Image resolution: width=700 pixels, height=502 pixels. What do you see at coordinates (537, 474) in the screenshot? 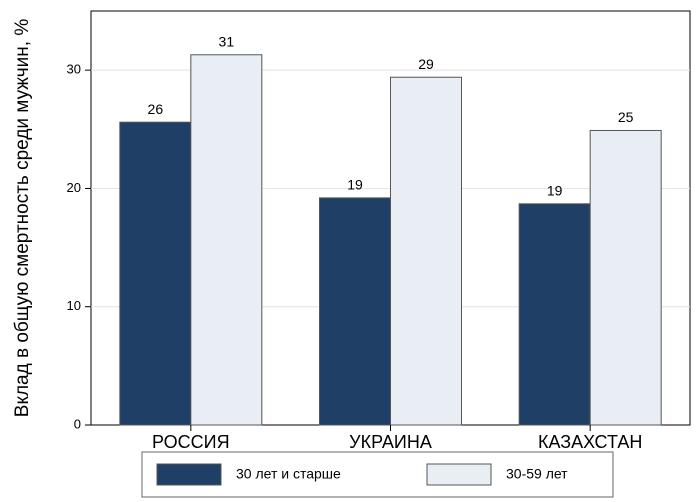
I see `legend-label-series-2: 30-59 лет` at bounding box center [537, 474].